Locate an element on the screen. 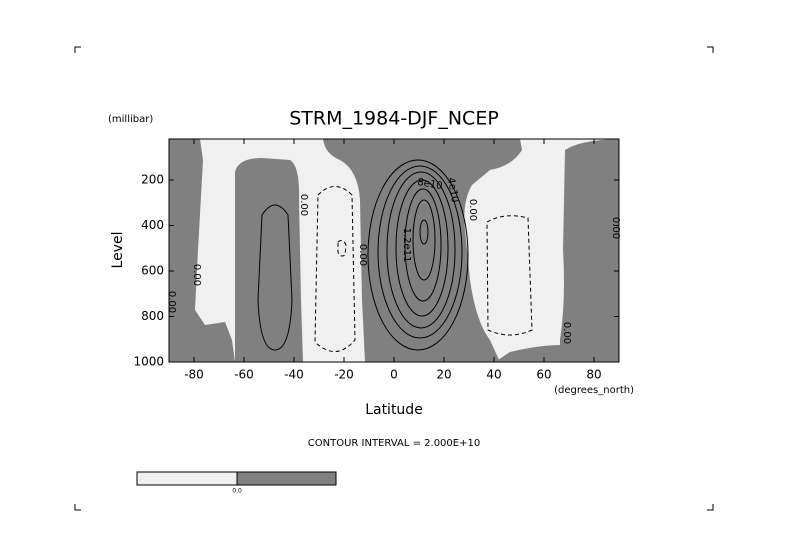 This screenshot has width=789, height=558. y-tick-label: 600 is located at coordinates (152, 270).